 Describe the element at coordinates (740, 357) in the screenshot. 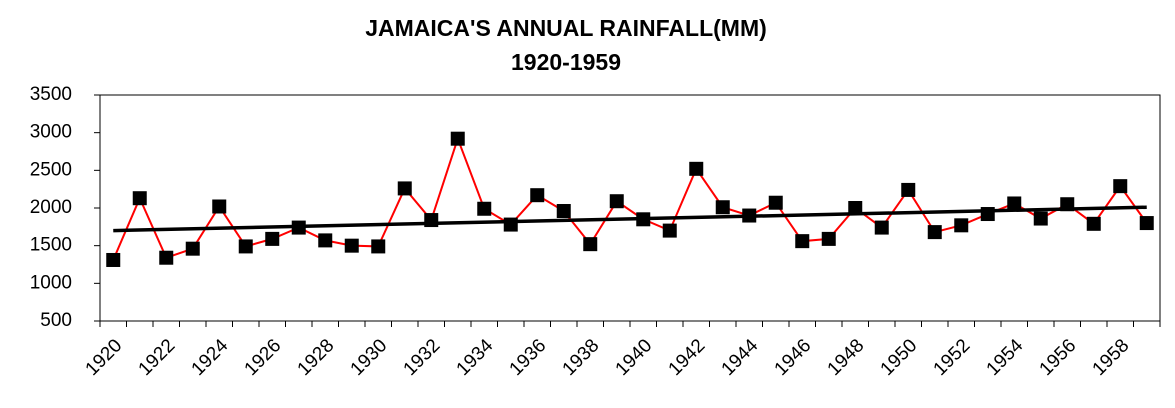

I see `x-tick-label: 1944` at that location.